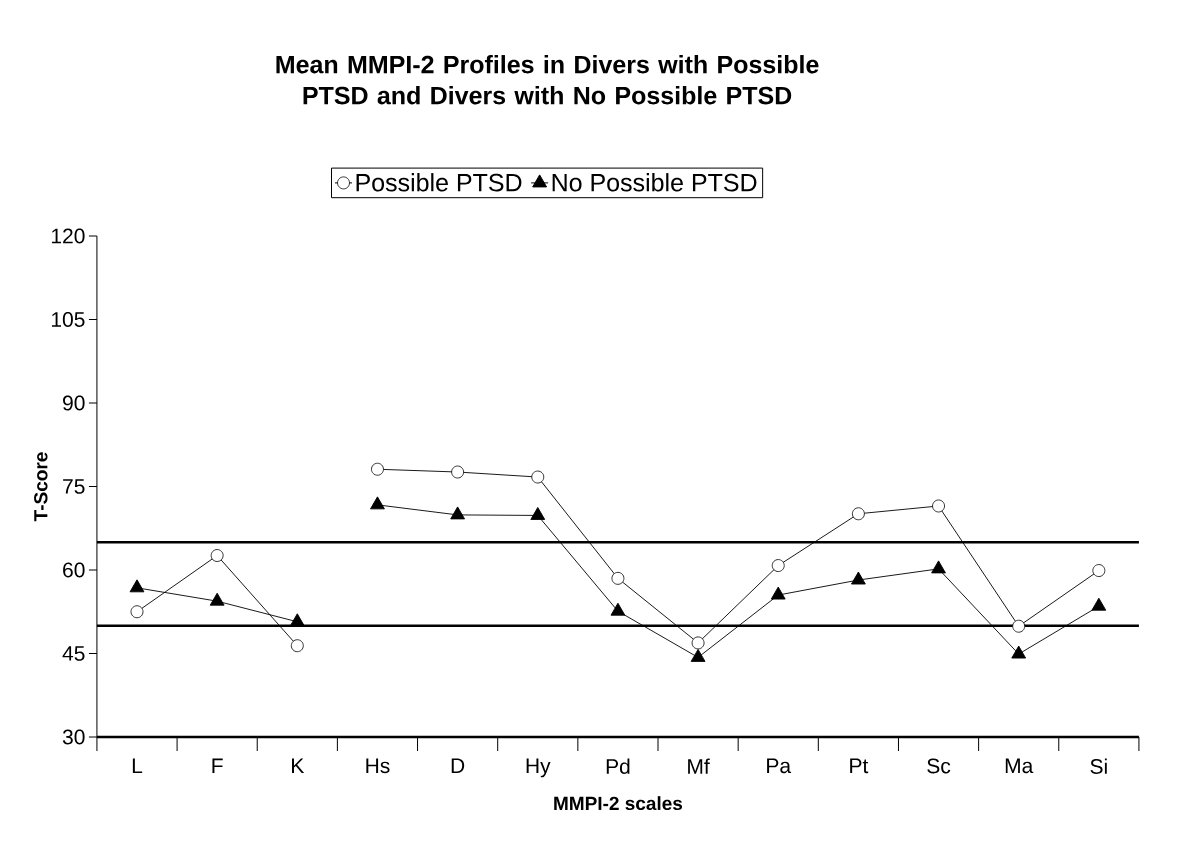 The image size is (1179, 848). What do you see at coordinates (68, 236) in the screenshot?
I see `y-tick-label: 120` at bounding box center [68, 236].